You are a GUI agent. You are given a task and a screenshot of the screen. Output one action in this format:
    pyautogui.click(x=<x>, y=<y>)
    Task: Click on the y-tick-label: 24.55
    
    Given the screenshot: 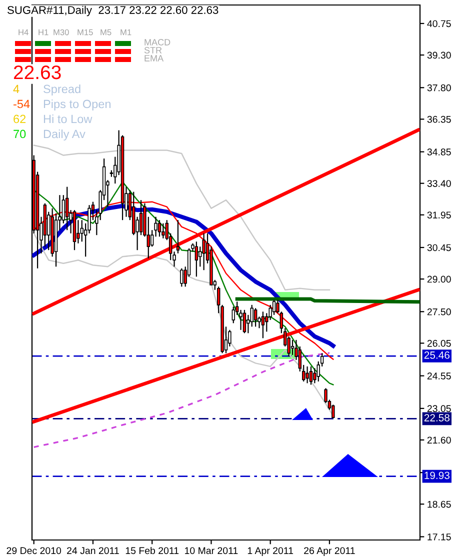 What is the action you would take?
    pyautogui.click(x=439, y=376)
    